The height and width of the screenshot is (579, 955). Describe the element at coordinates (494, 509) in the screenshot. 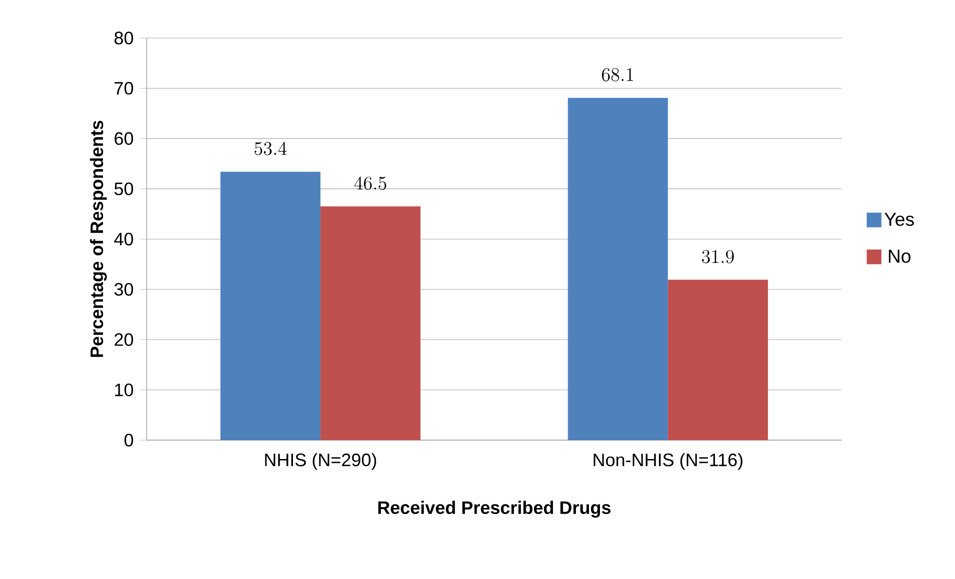

I see `x-axis-title: Received Prescribed Drugs` at that location.